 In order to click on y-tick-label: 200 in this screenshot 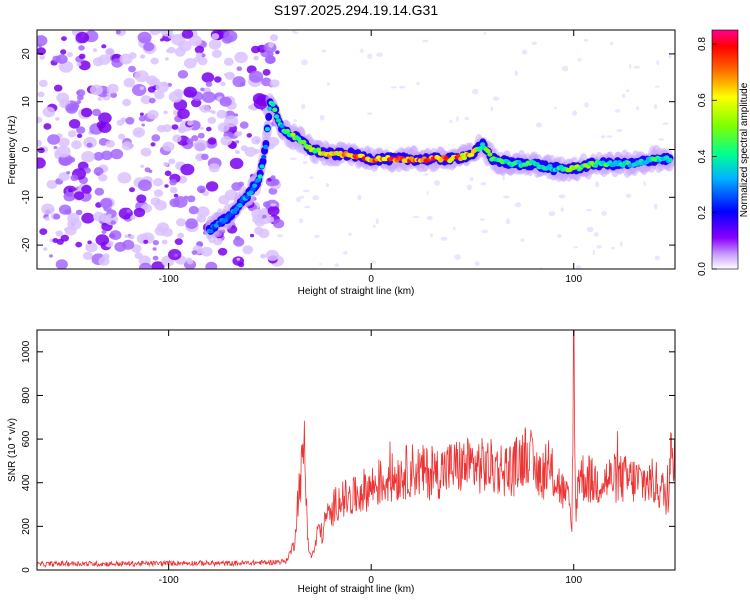, I will do `click(26, 526)`.